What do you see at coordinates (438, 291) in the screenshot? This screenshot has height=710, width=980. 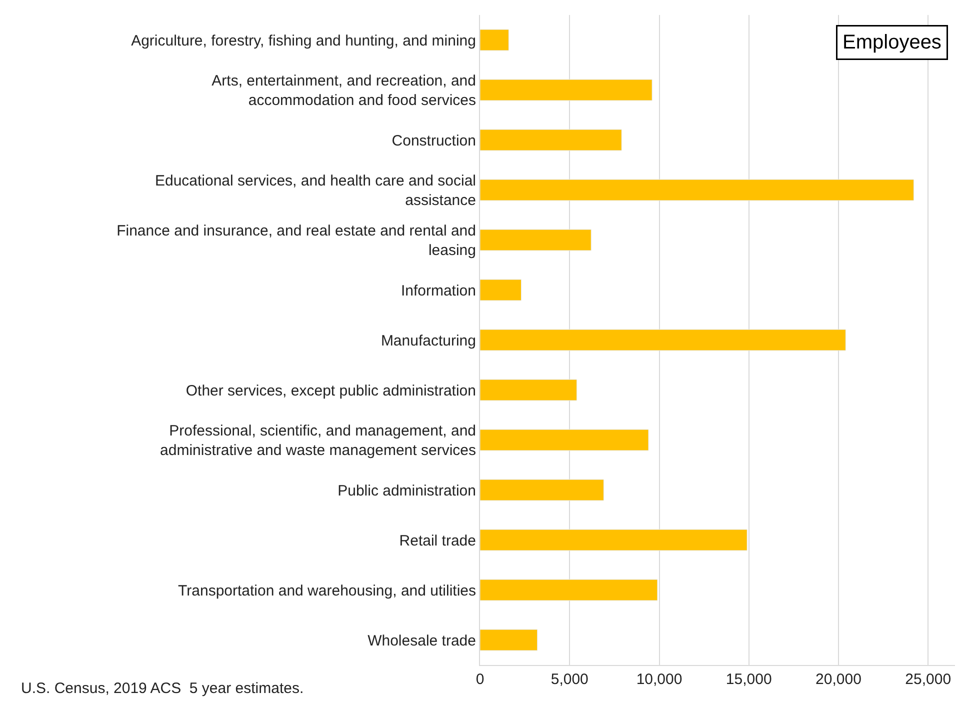 I see `y-tick-label: Information` at bounding box center [438, 291].